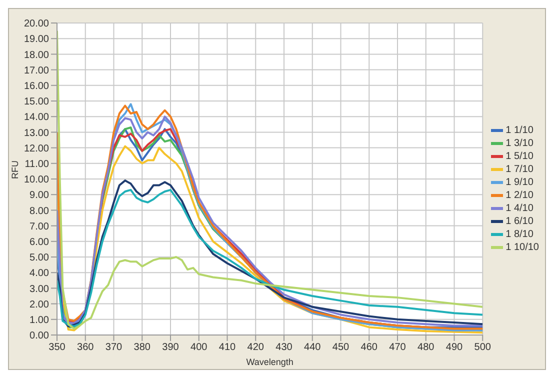 The width and height of the screenshot is (554, 378). What do you see at coordinates (40, 258) in the screenshot?
I see `y-tick-label: 5.00` at bounding box center [40, 258].